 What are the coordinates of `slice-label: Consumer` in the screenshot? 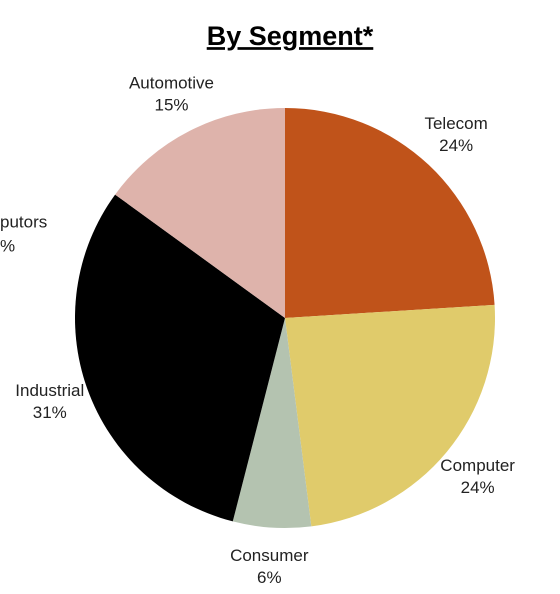 It's located at (269, 555).